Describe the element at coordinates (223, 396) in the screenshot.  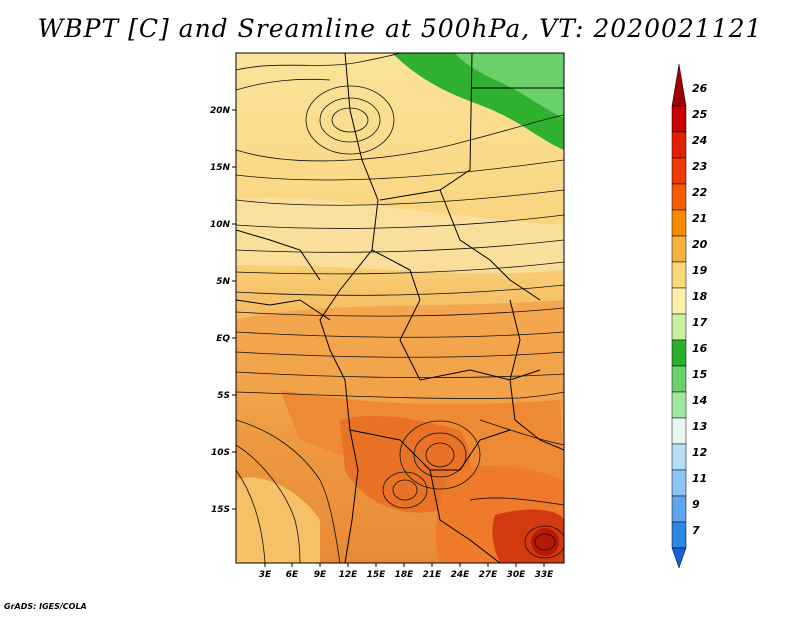
I see `lat-label: 5S` at that location.